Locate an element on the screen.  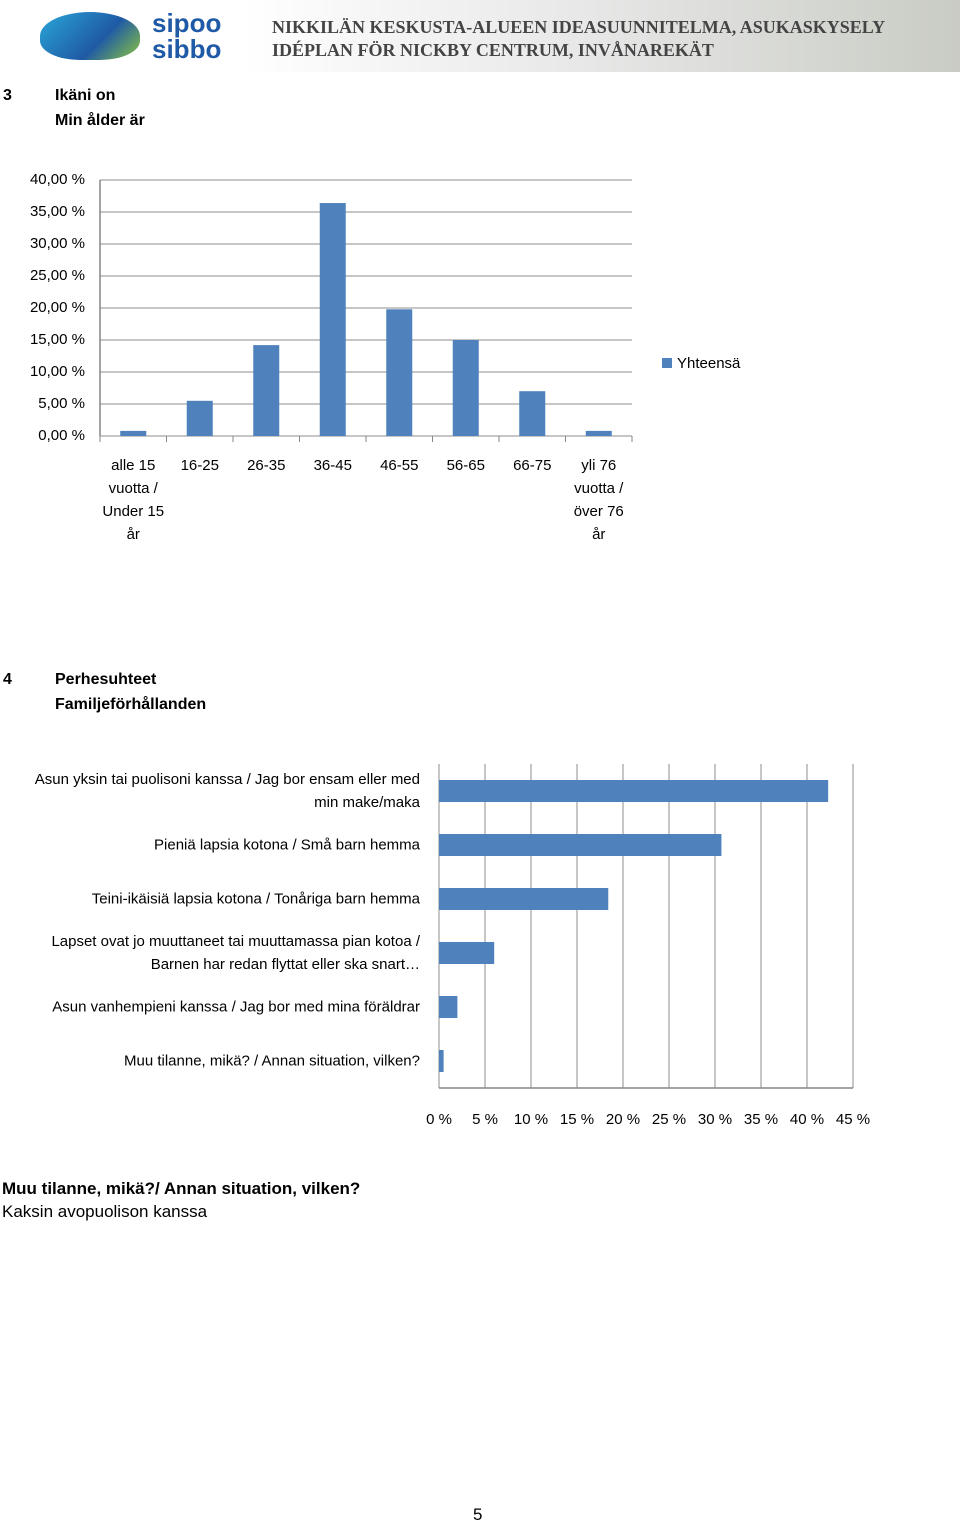
x-tick-label: 10 % is located at coordinates (531, 1119).